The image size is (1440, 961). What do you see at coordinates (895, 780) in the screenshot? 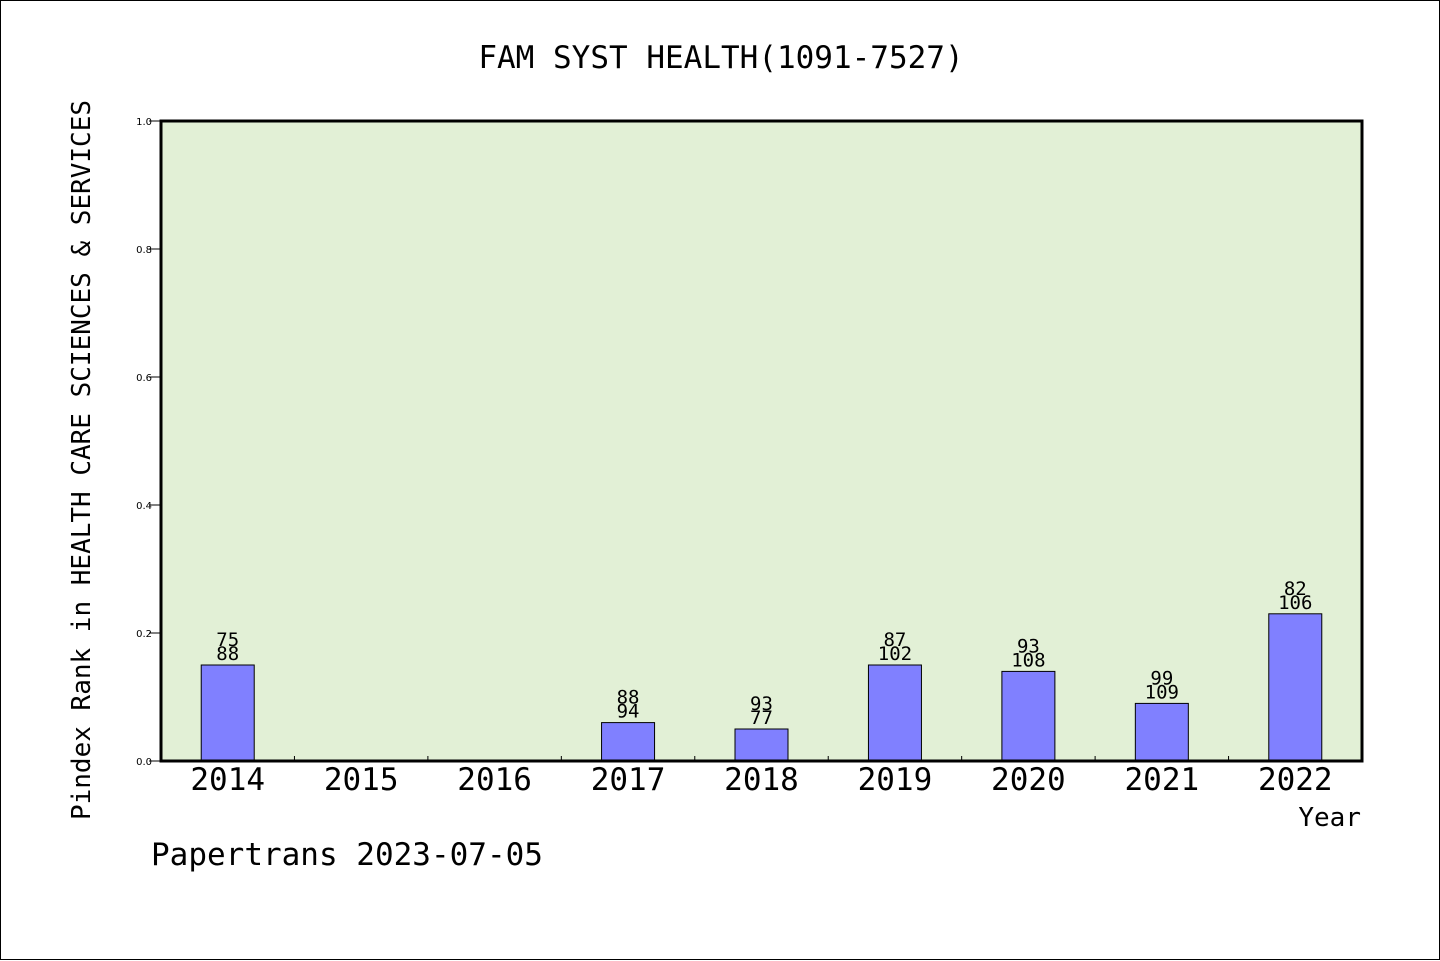
I see `x-tick-label: 2019` at bounding box center [895, 780].